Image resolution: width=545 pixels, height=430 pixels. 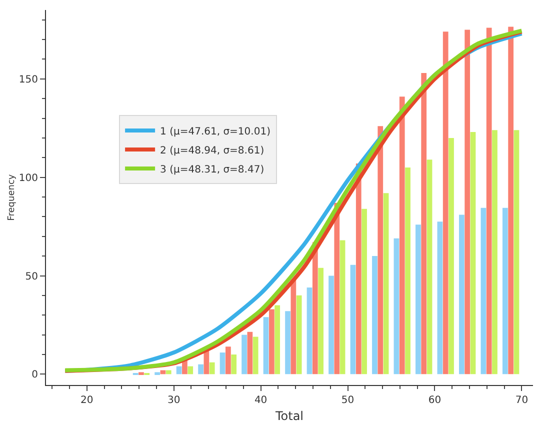 I want to click on y-tick-label: 150, so click(x=28, y=80).